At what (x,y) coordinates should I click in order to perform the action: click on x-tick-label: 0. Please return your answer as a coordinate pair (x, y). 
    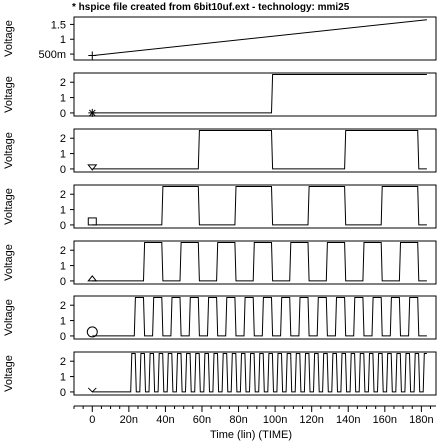
    Looking at the image, I should click on (92, 420).